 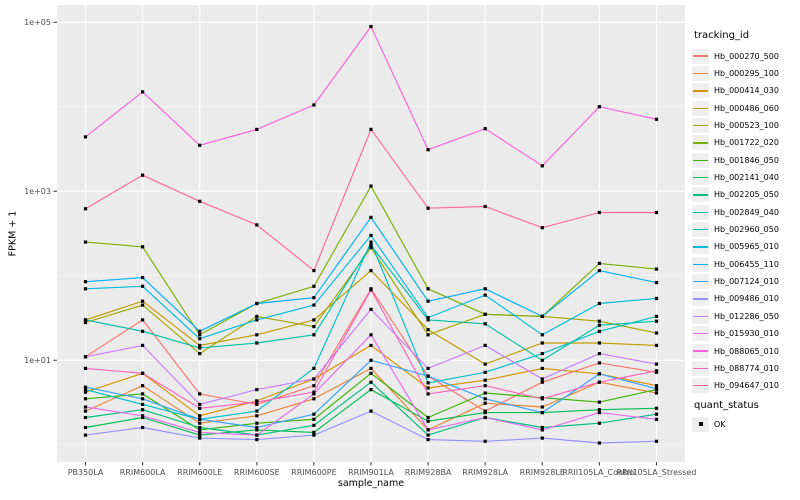 I want to click on legend-item-label: Hb_009486_010, so click(x=746, y=299).